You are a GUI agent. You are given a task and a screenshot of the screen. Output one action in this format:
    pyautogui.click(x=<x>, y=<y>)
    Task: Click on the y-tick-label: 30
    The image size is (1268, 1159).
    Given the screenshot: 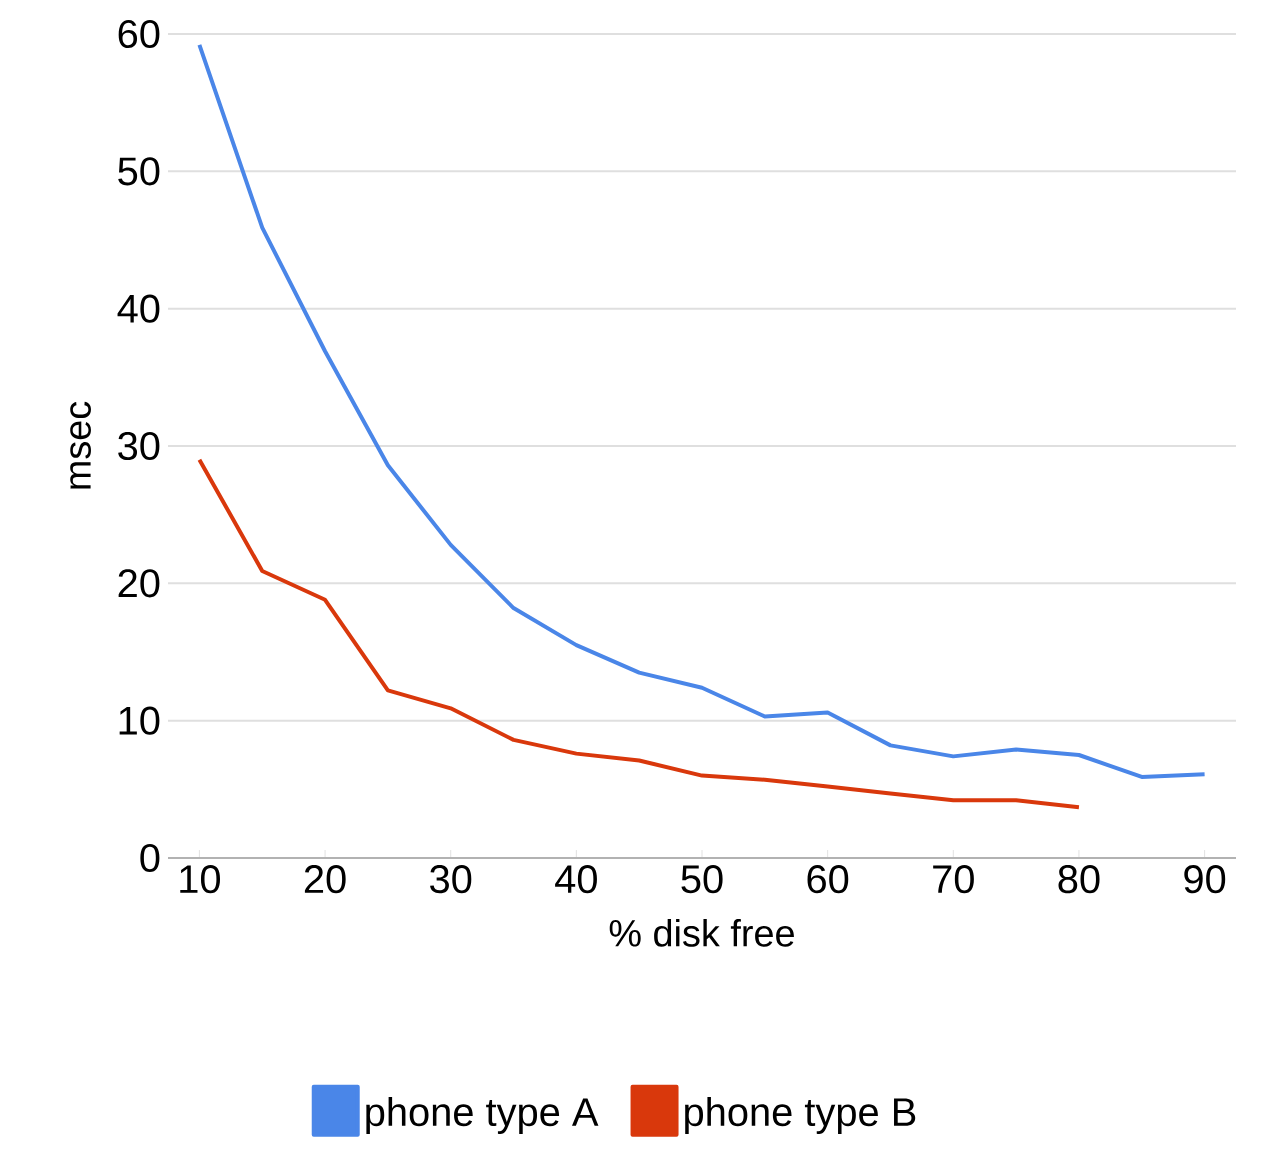 What is the action you would take?
    pyautogui.click(x=139, y=446)
    